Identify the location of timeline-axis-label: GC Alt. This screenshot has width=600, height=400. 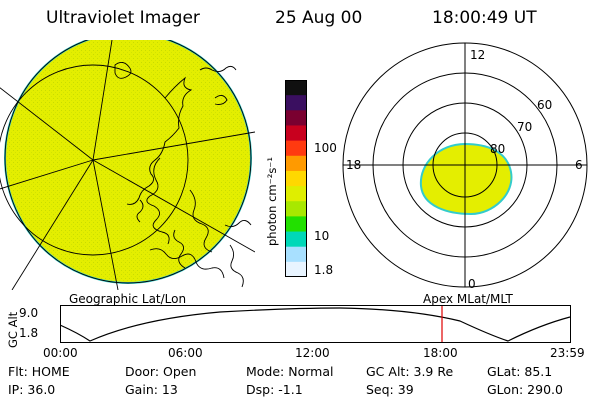
(13, 329).